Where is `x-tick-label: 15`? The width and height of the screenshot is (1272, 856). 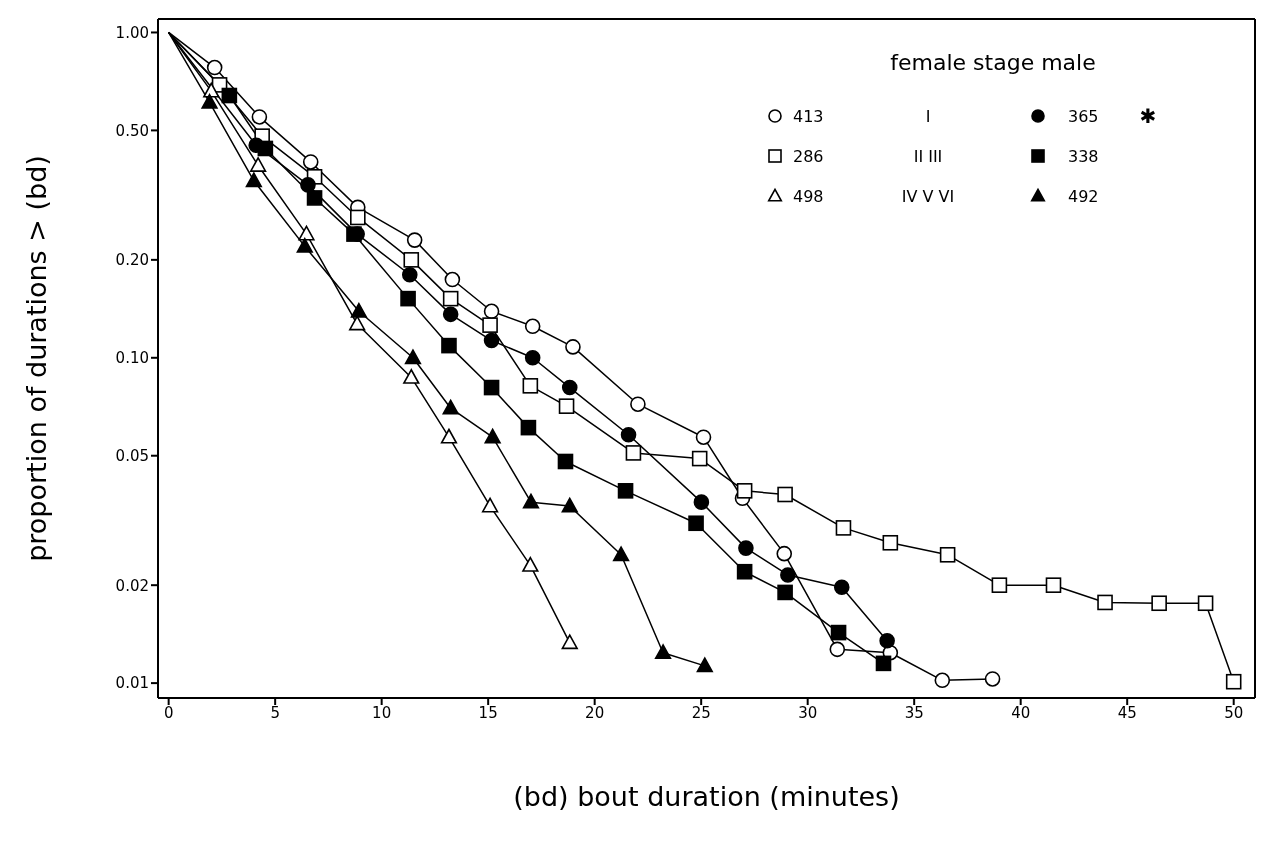 x-tick-label: 15 is located at coordinates (488, 712).